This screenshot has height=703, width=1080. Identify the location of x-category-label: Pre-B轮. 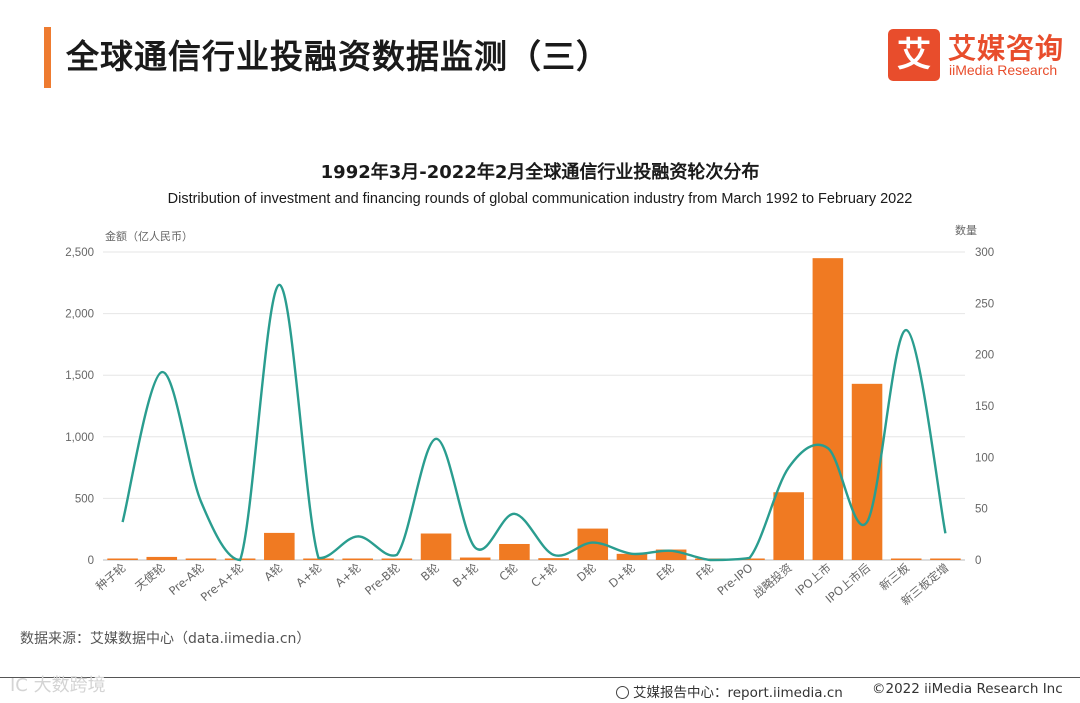
(382, 579).